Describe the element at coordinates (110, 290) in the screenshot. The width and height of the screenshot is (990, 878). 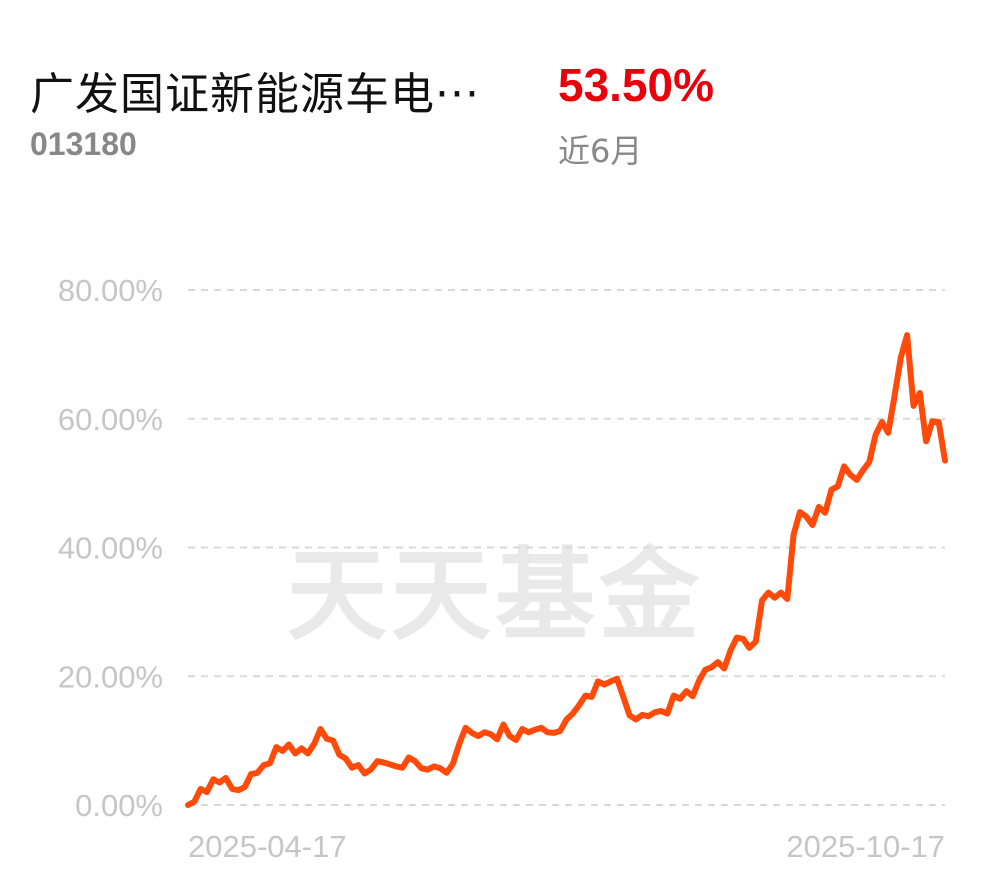
I see `y-tick-label: 80.00%` at that location.